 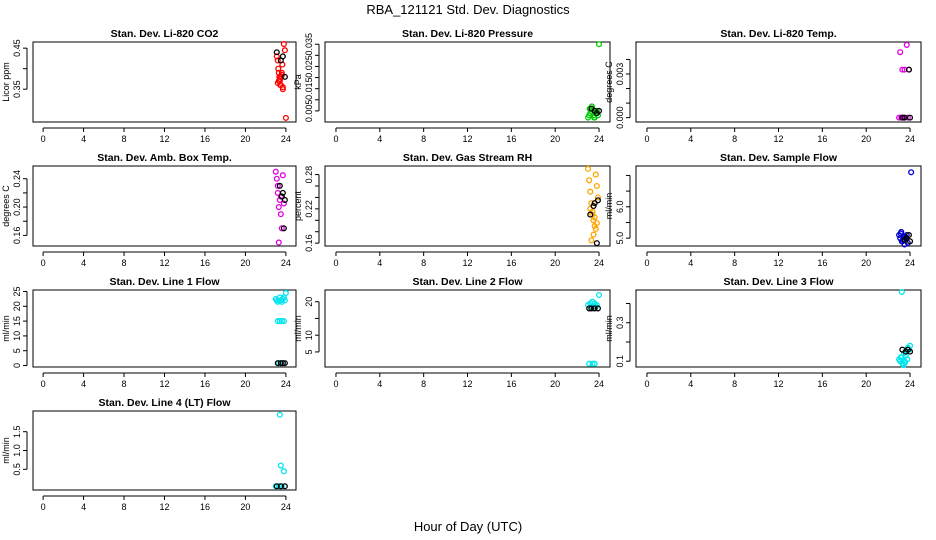 What do you see at coordinates (17, 450) in the screenshot?
I see `y-tick-label: 1.0` at bounding box center [17, 450].